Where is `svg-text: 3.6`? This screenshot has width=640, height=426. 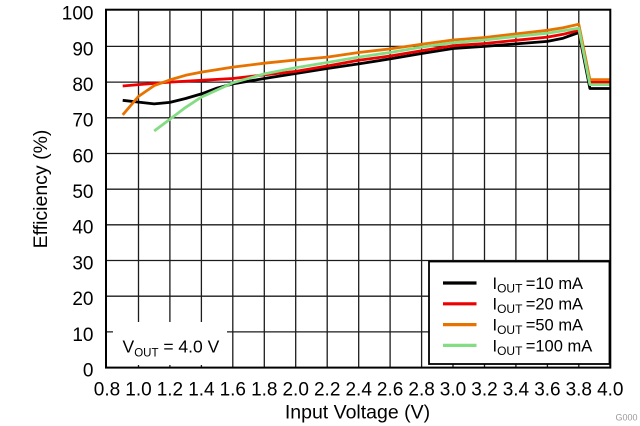
svg-text: 3.6 is located at coordinates (547, 390).